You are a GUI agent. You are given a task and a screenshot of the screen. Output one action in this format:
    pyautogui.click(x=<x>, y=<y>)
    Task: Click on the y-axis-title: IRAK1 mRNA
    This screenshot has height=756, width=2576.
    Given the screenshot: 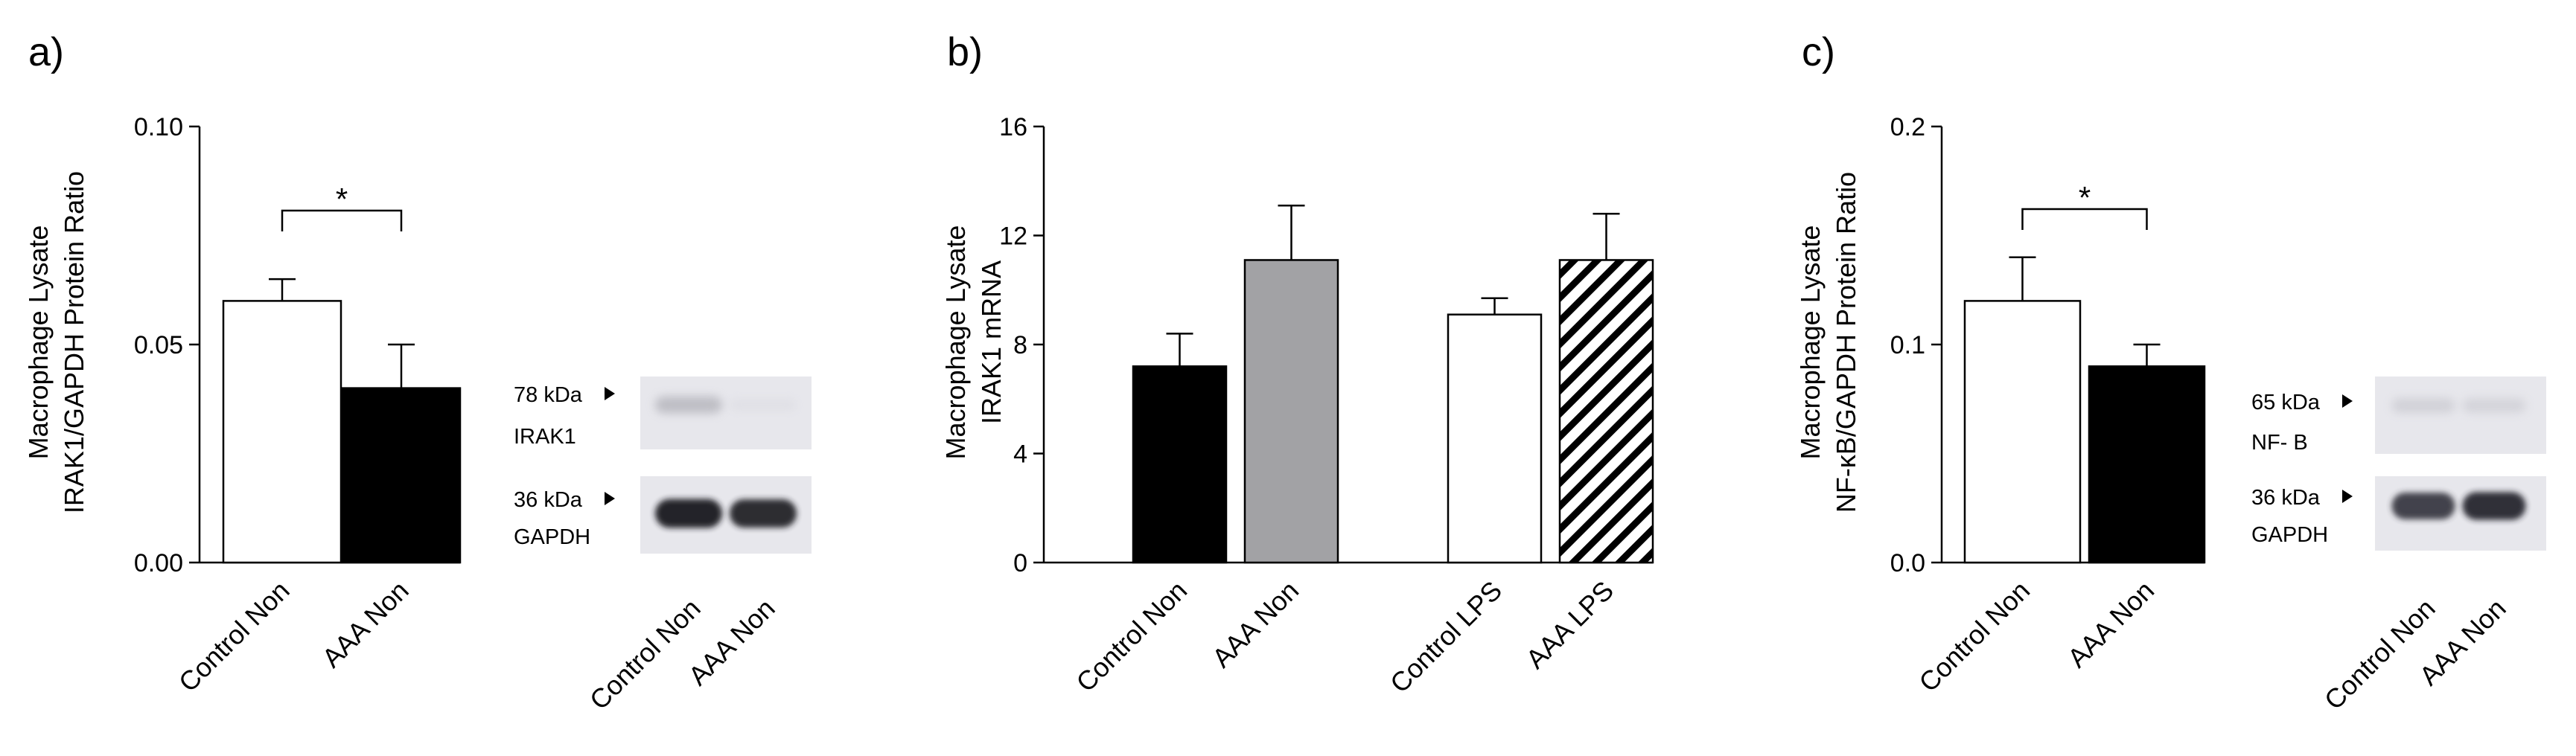 What is the action you would take?
    pyautogui.click(x=991, y=342)
    